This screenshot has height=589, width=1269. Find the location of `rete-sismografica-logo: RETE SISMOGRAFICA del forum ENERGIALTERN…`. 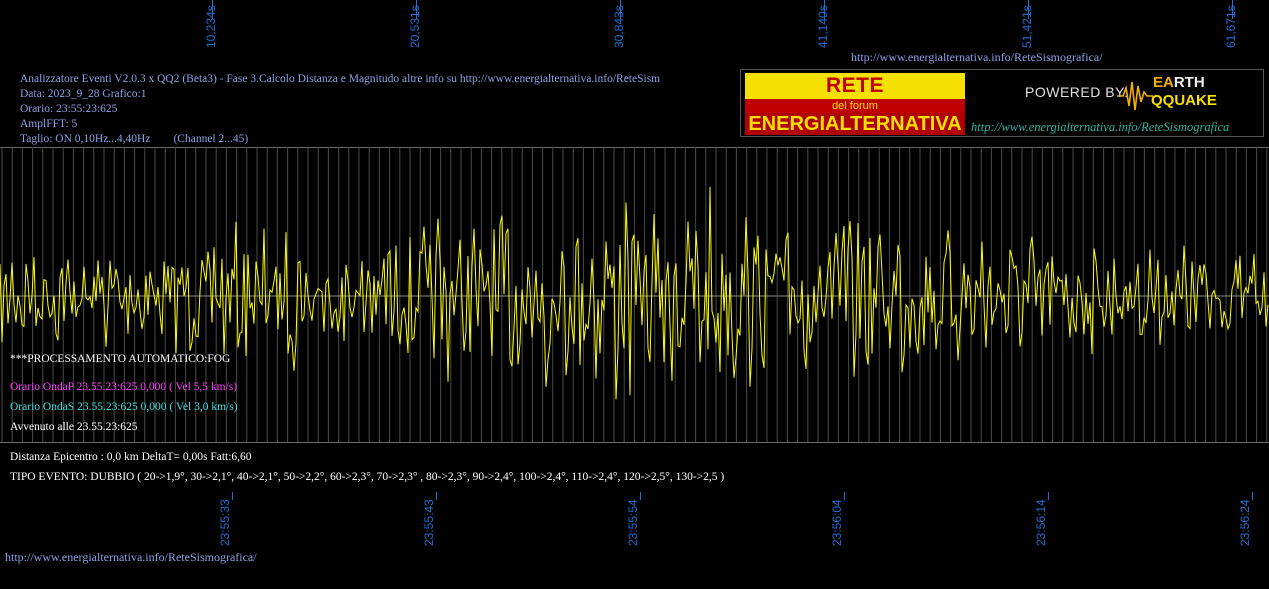

rete-sismografica-logo: RETE SISMOGRAFICA del forum ENERGIALTERN… is located at coordinates (1002, 103).